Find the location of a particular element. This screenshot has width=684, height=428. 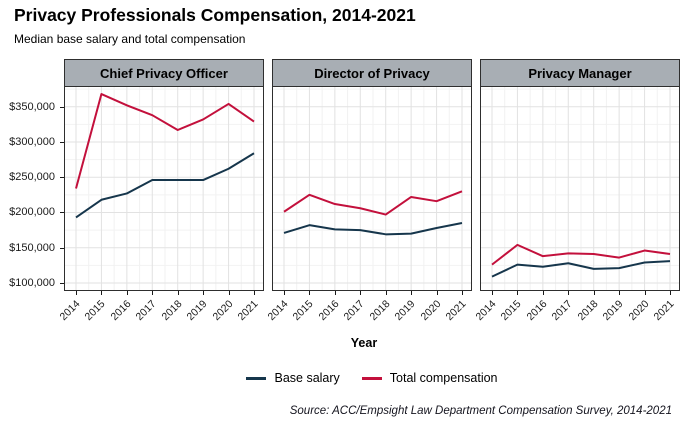

facet-strip-director-of-privacy: Director of Privacy is located at coordinates (372, 73).